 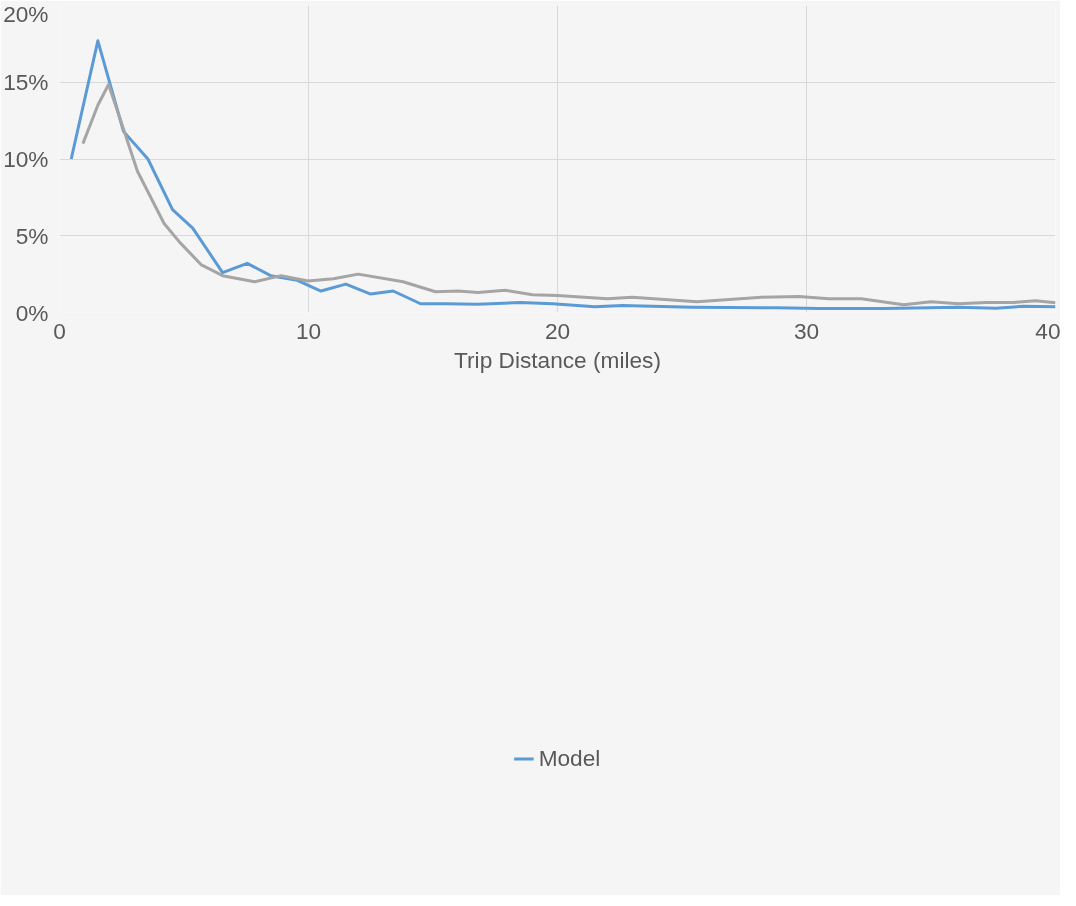 I want to click on x-tick-label: 30, so click(x=806, y=330).